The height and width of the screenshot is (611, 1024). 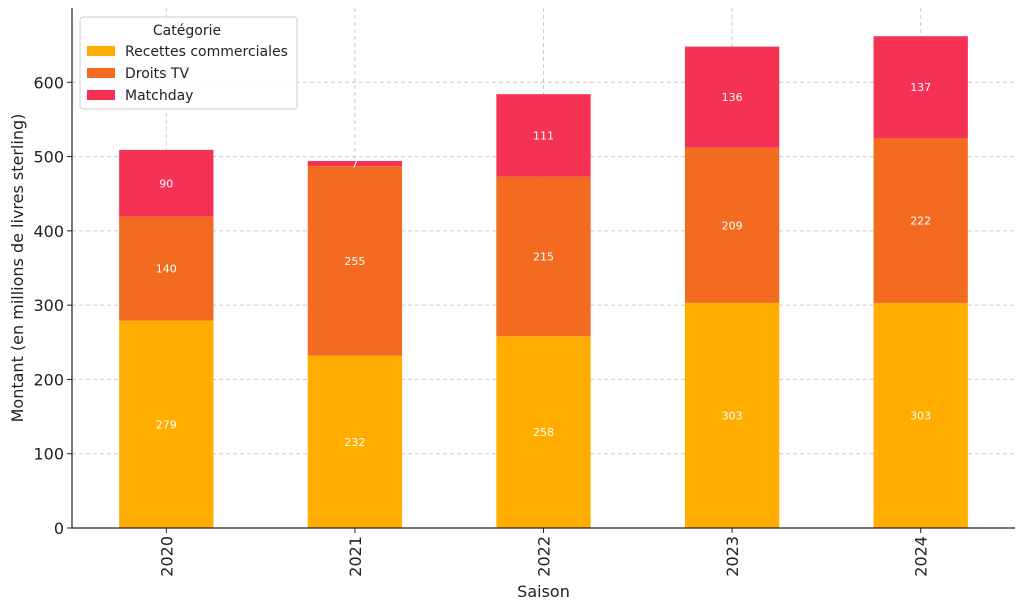 I want to click on data-label: 136, so click(x=732, y=97).